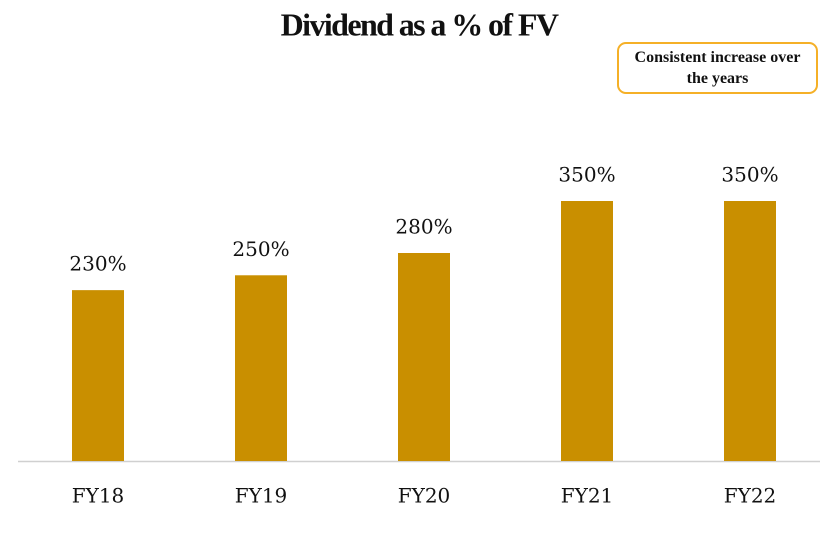 The image size is (837, 538). What do you see at coordinates (750, 496) in the screenshot?
I see `x-tick-label: FY22` at bounding box center [750, 496].